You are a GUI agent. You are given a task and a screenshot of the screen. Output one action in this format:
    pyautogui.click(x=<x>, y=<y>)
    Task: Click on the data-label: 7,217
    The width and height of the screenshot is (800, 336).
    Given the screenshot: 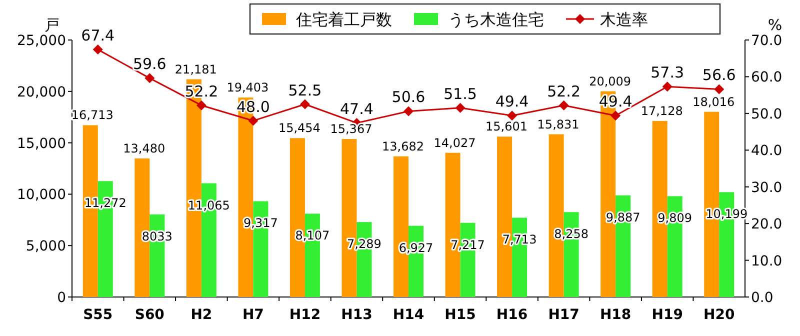 What is the action you would take?
    pyautogui.click(x=467, y=245)
    